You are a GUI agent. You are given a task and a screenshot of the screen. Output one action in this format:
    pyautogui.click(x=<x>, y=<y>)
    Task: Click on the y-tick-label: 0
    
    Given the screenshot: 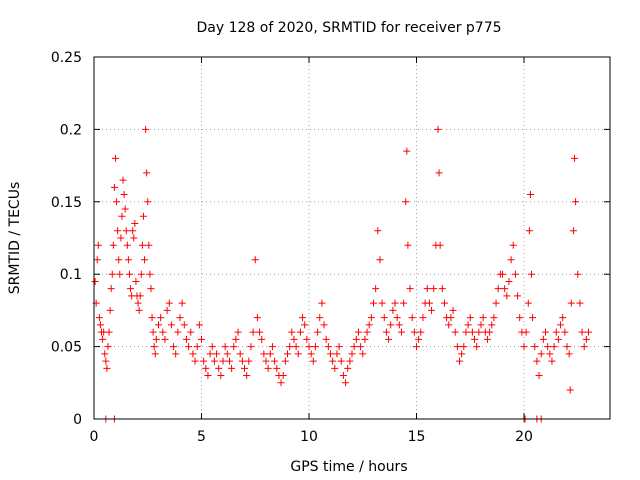 What is the action you would take?
    pyautogui.click(x=77, y=420)
    